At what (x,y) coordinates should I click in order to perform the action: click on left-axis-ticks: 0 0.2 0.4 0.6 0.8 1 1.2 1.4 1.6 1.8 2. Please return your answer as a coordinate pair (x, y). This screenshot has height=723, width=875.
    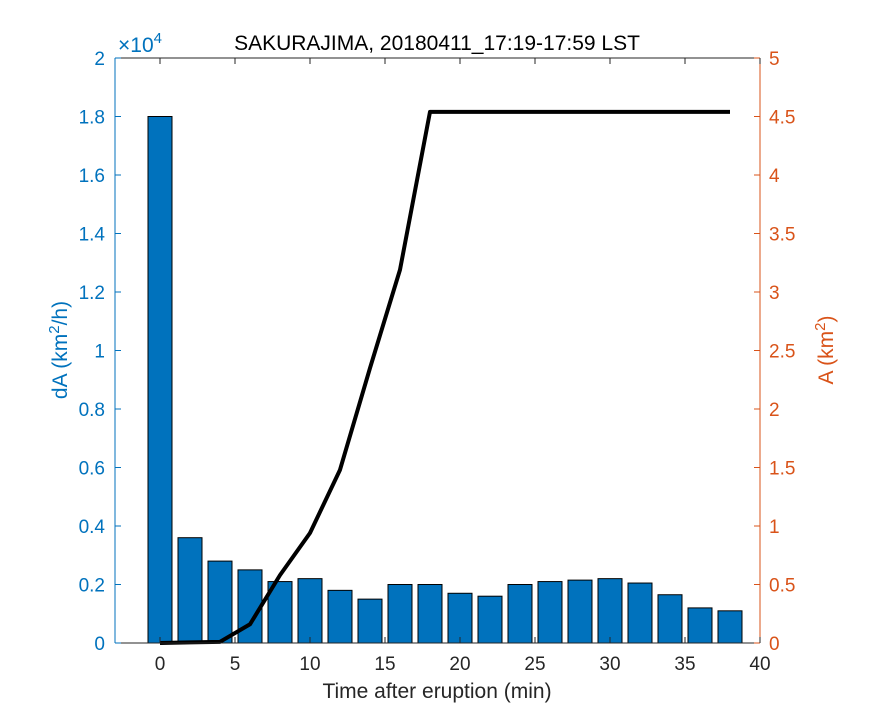
    Looking at the image, I should click on (100, 352).